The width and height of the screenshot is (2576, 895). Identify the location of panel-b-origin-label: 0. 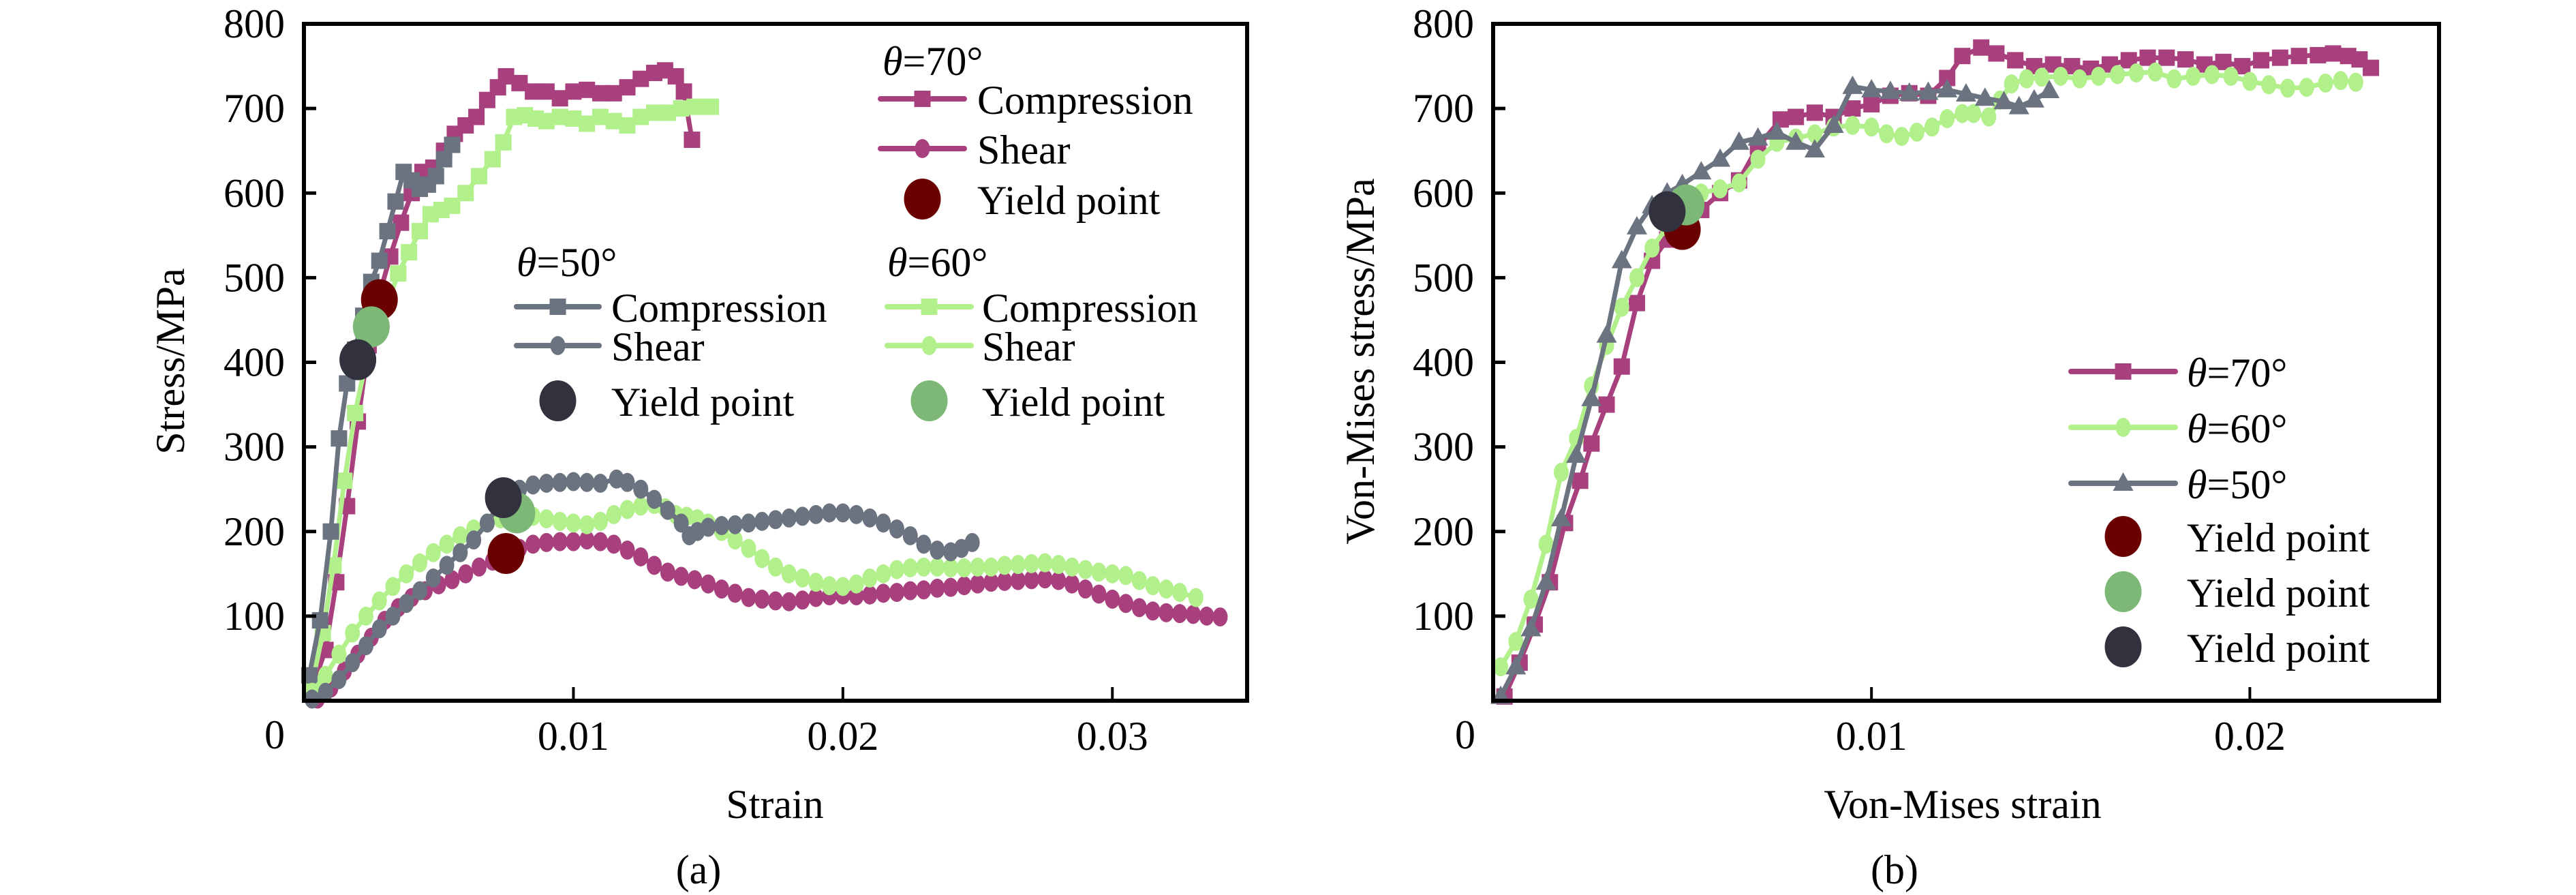
(1465, 734).